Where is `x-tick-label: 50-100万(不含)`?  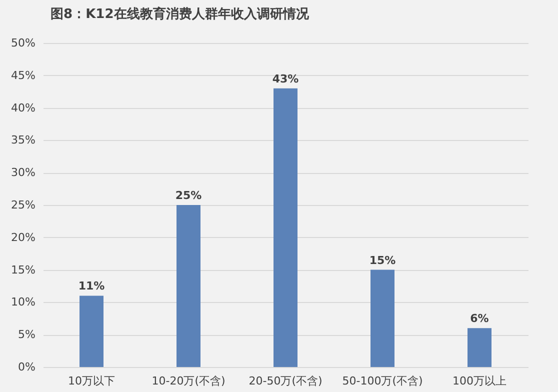 x-tick-label: 50-100万(不含) is located at coordinates (382, 381).